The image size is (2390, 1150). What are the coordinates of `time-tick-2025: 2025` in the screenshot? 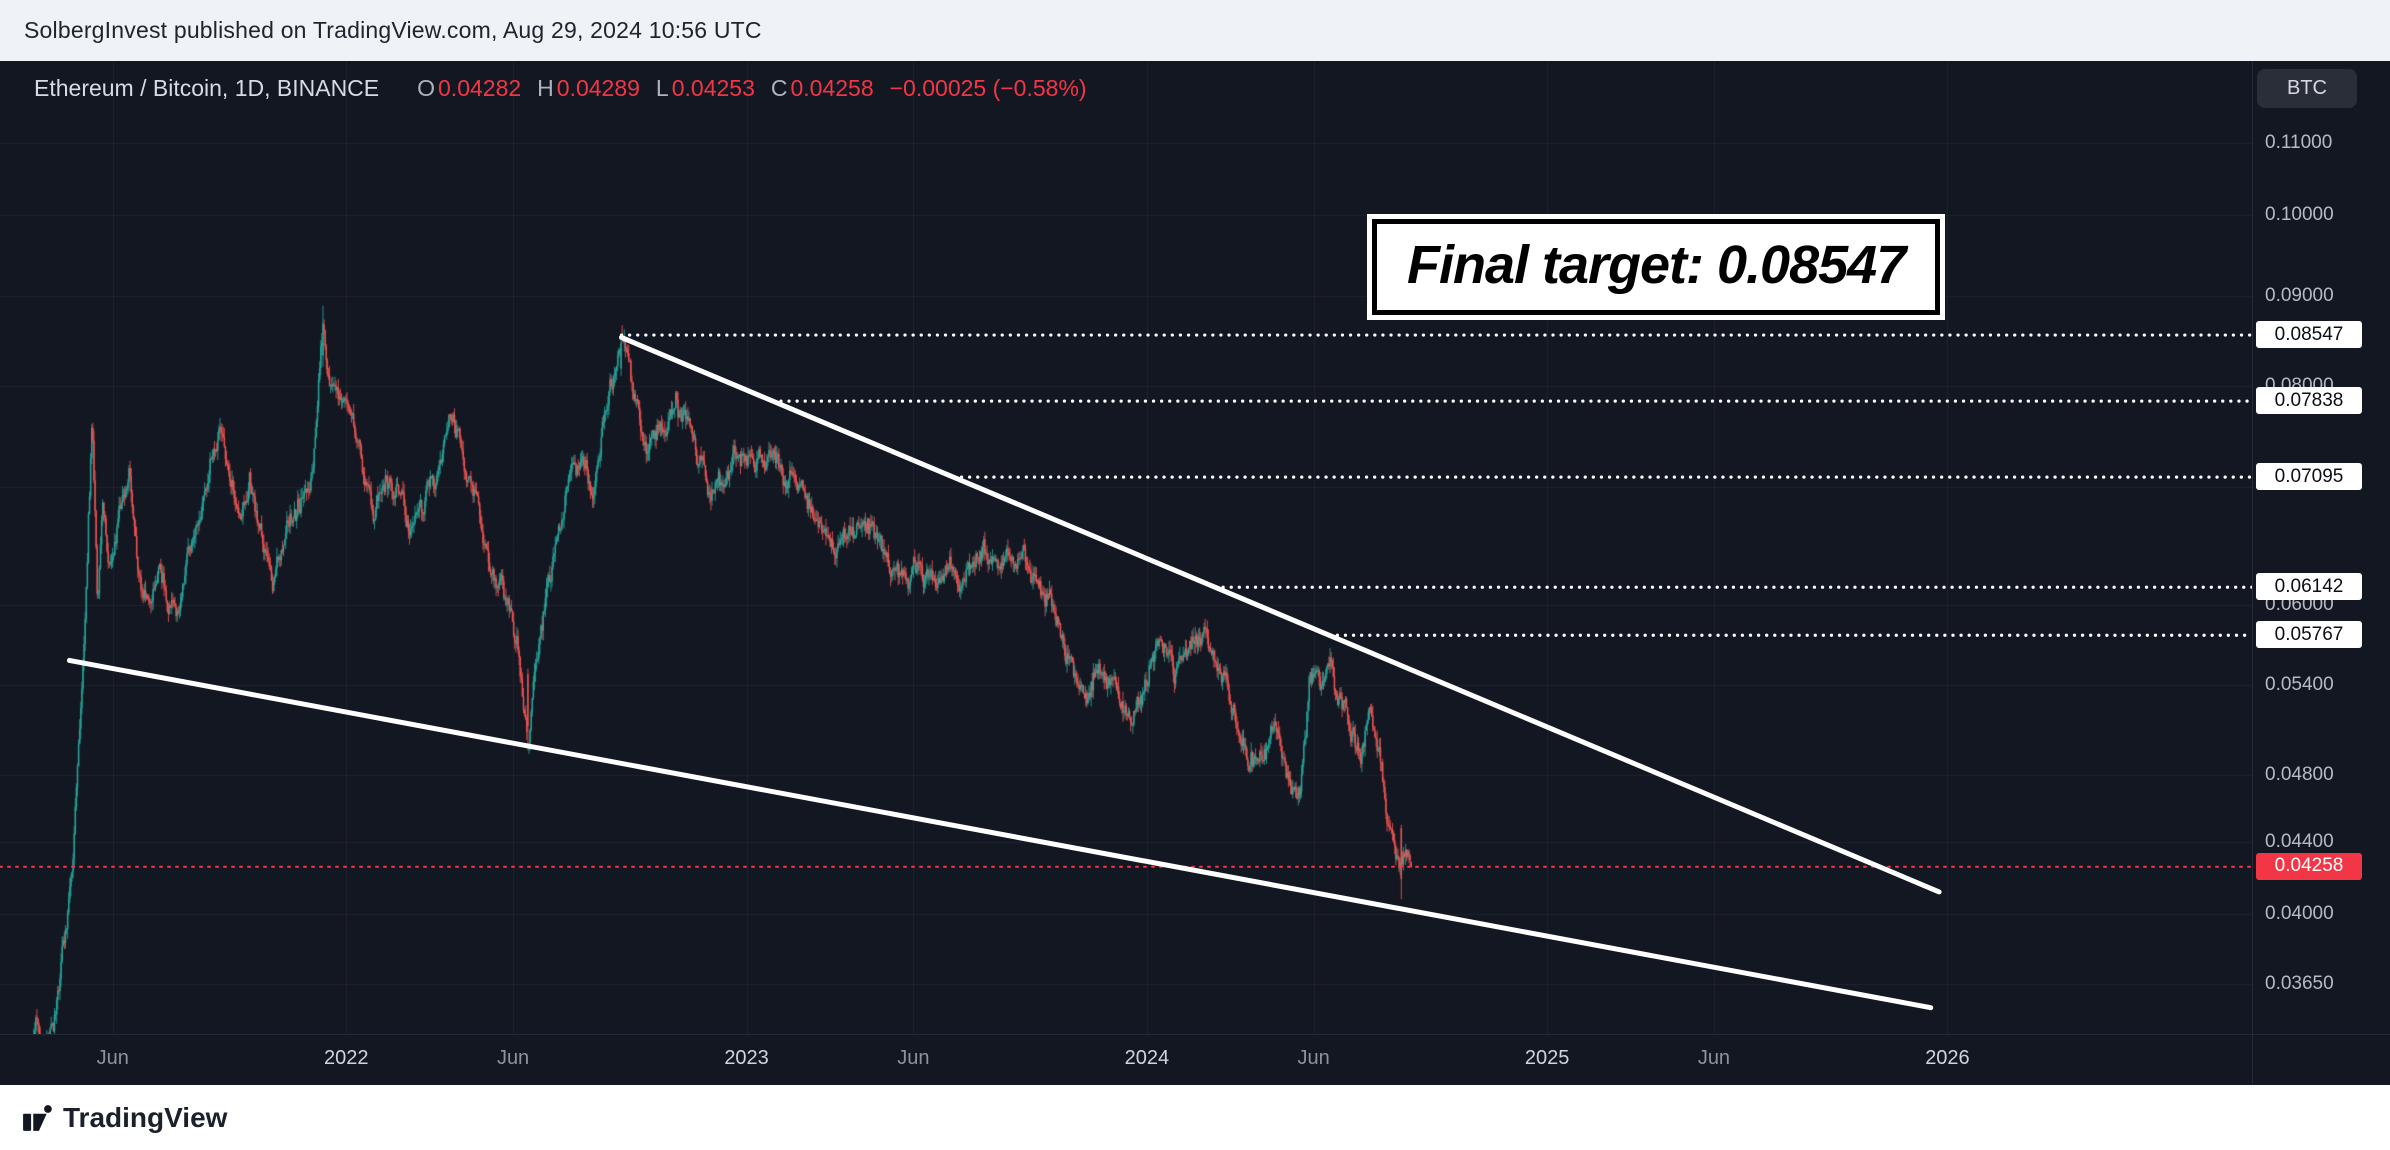 It's located at (1547, 1058).